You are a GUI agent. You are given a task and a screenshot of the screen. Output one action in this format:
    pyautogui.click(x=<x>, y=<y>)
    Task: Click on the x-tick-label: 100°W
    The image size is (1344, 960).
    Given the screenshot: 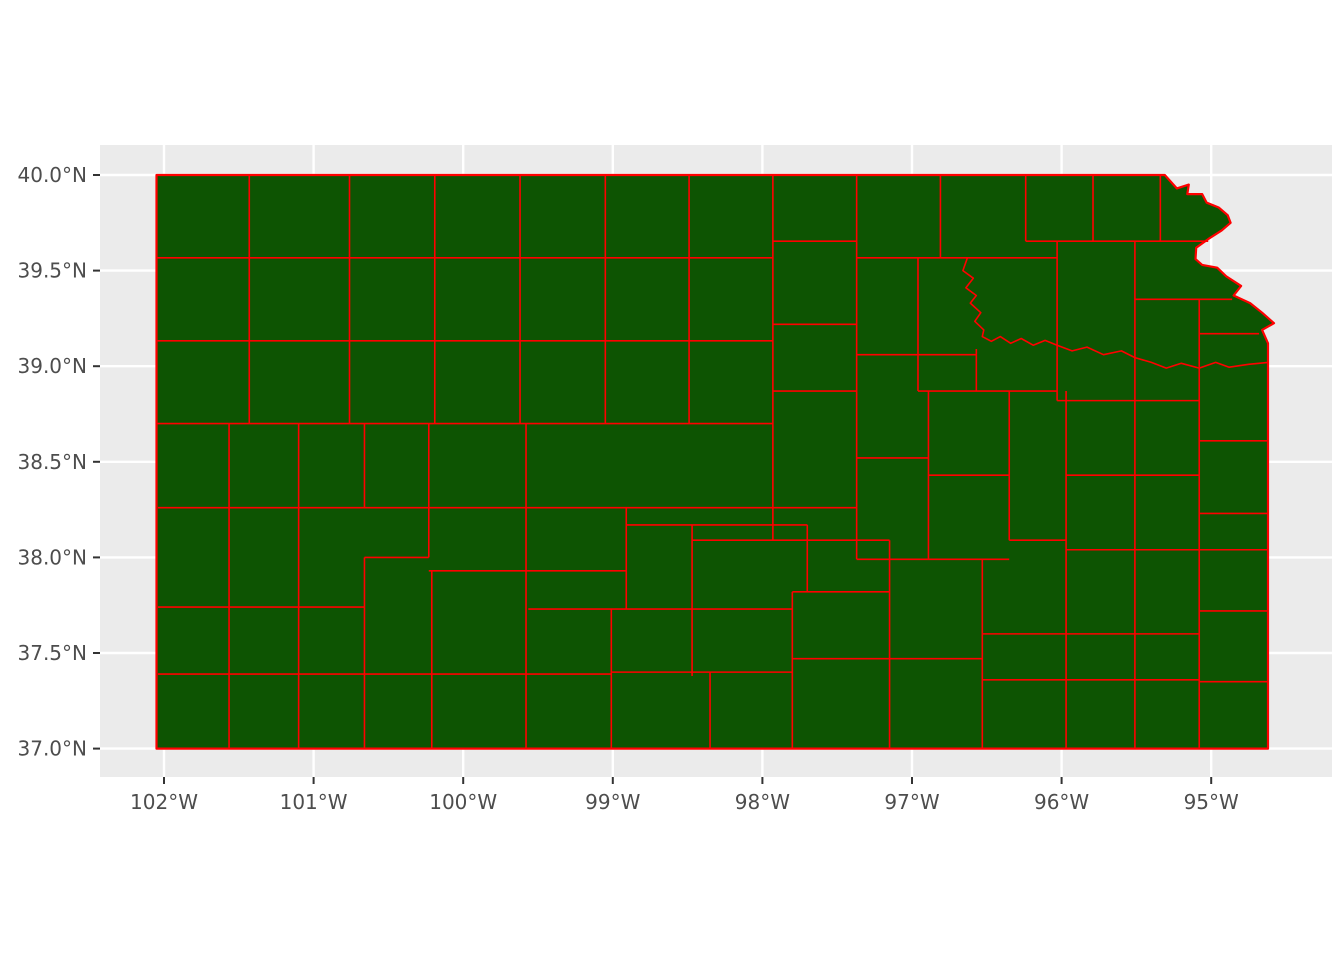 What is the action you would take?
    pyautogui.click(x=463, y=802)
    